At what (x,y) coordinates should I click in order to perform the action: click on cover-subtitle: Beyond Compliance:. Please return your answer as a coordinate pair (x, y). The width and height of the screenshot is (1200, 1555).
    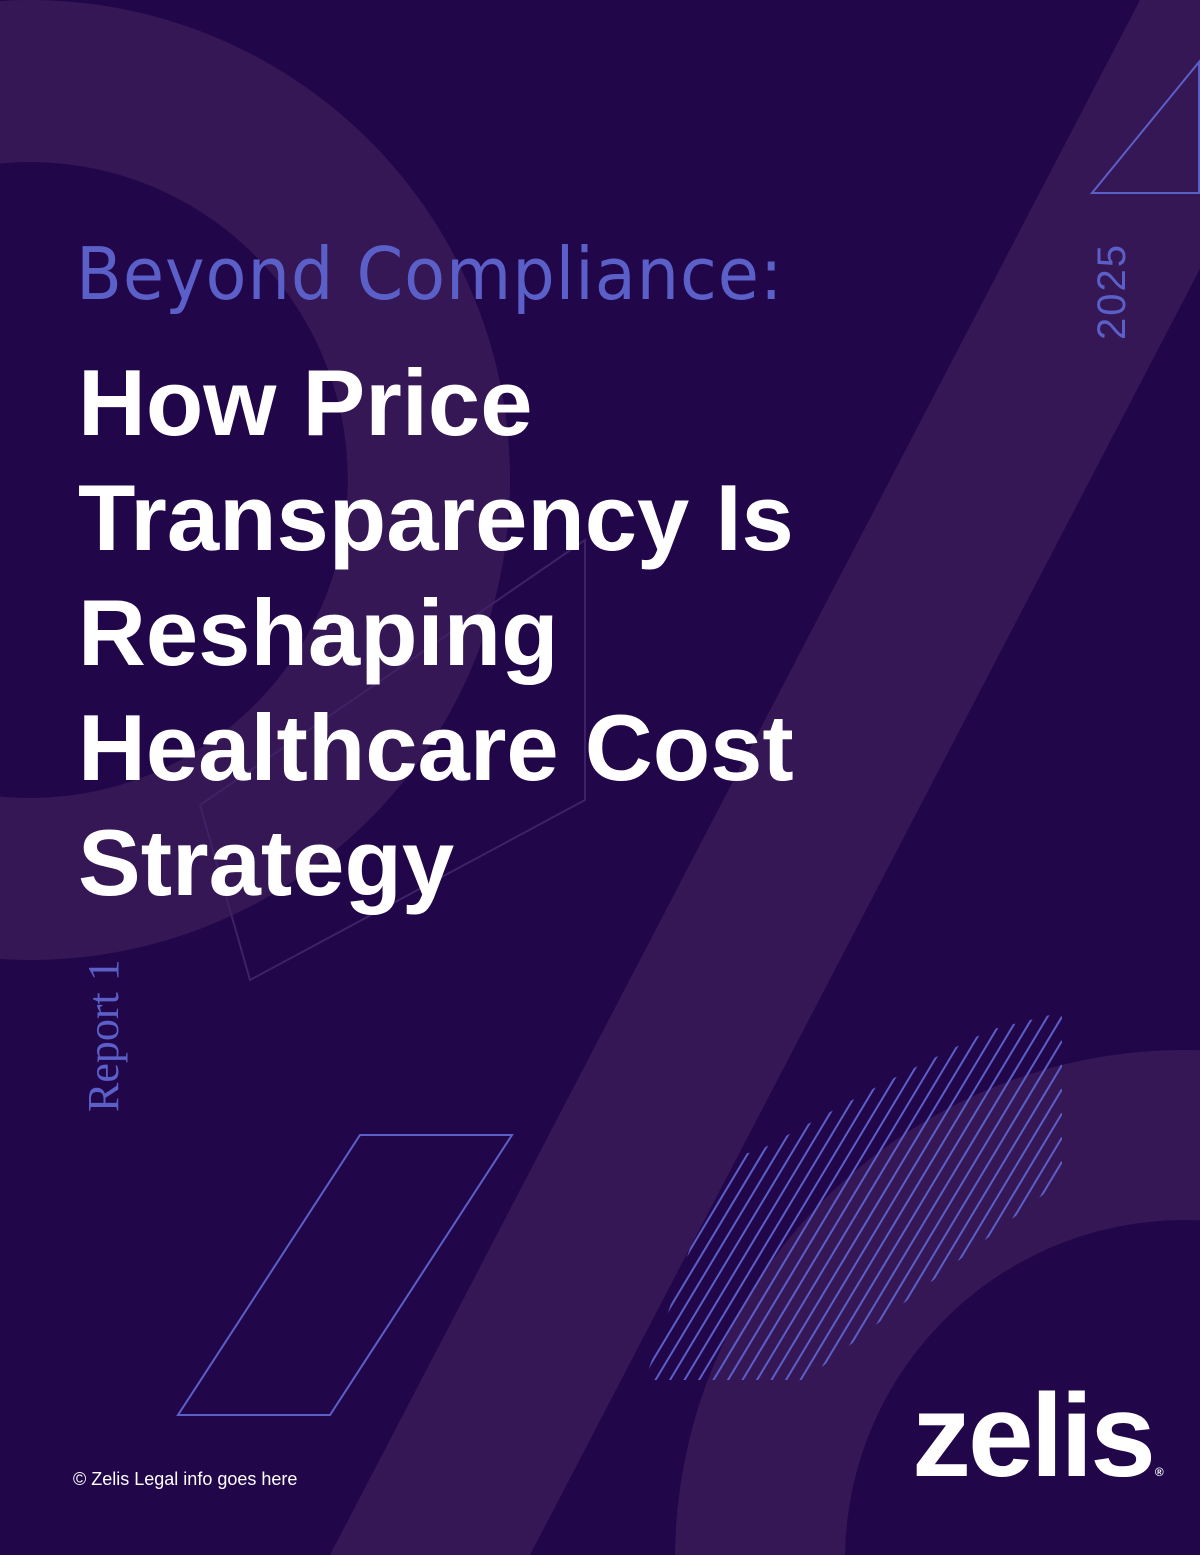
    Looking at the image, I should click on (430, 274).